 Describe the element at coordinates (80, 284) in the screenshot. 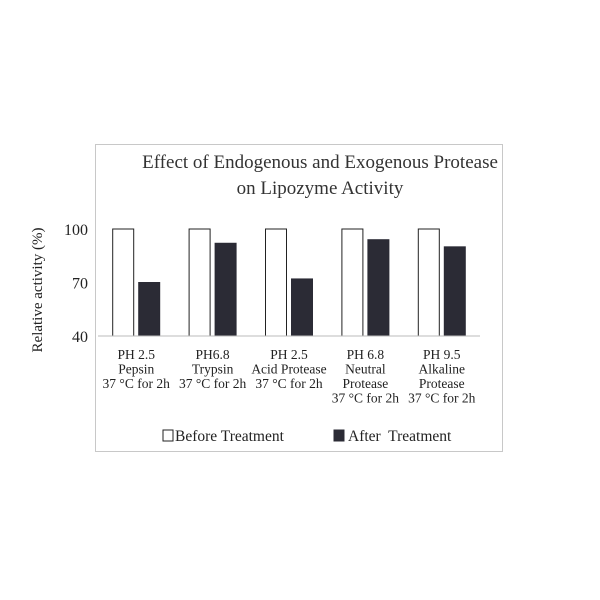

I see `y-tick-label: 70` at that location.